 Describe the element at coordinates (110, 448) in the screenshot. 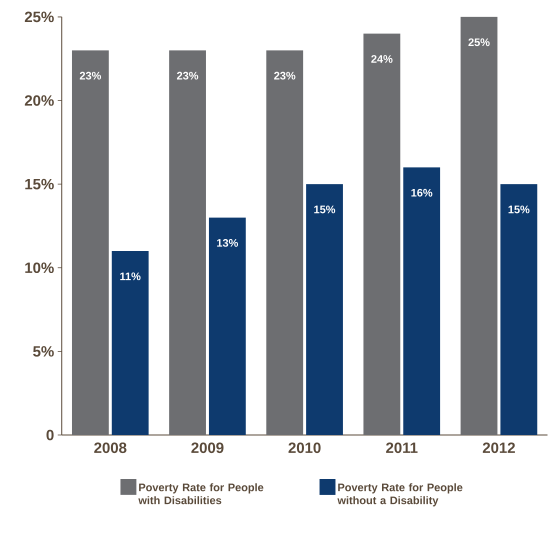

I see `x-tick-label: 2008` at that location.